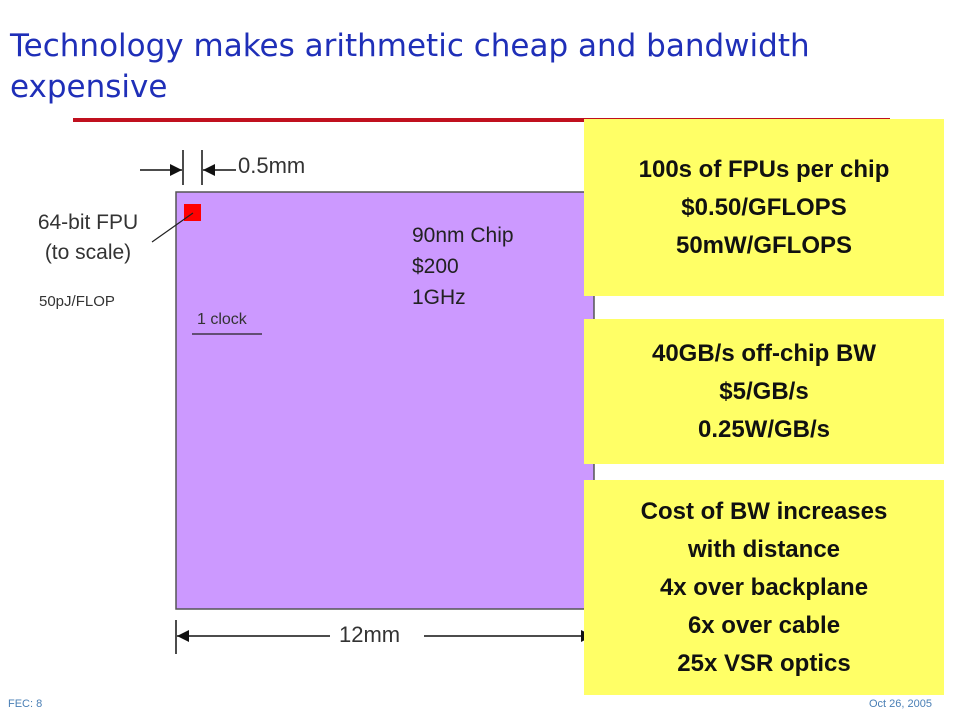  What do you see at coordinates (88, 238) in the screenshot?
I see `fpu-label: 64-bit FPU (to scale)` at bounding box center [88, 238].